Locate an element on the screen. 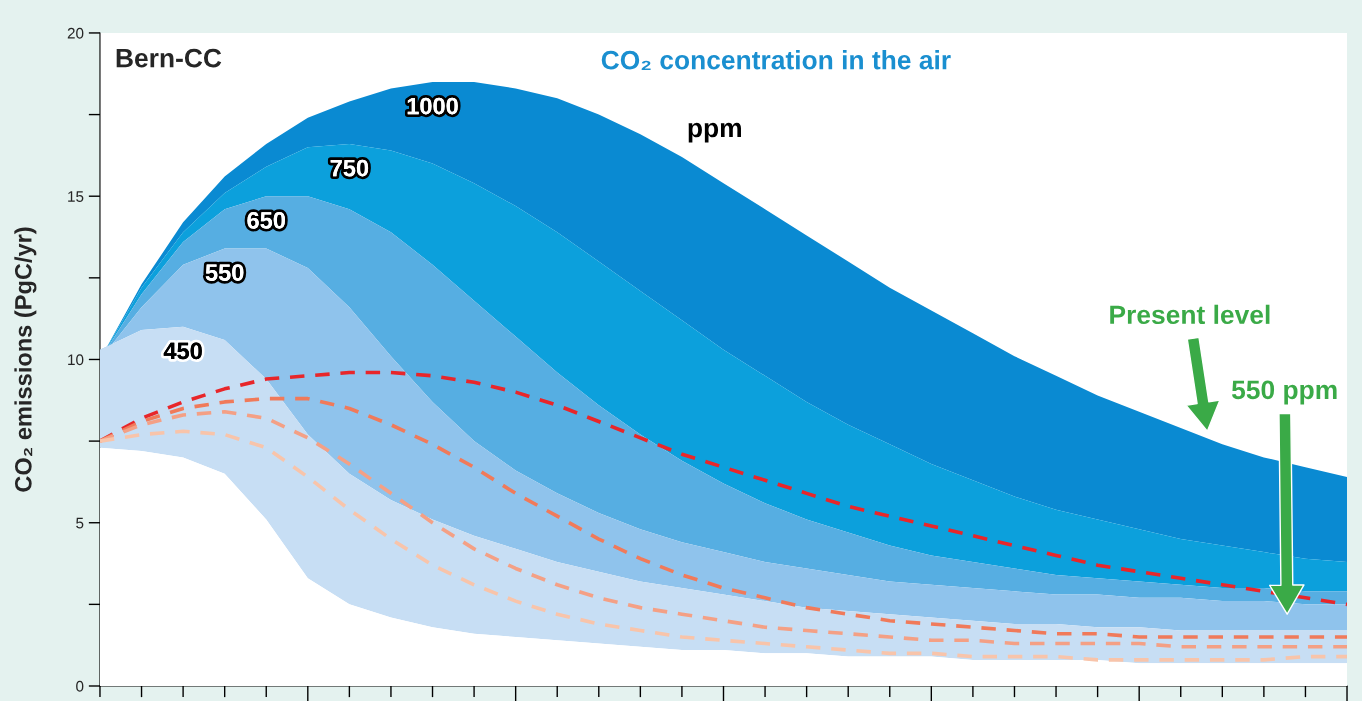  series-label: 1000 is located at coordinates (432, 106).